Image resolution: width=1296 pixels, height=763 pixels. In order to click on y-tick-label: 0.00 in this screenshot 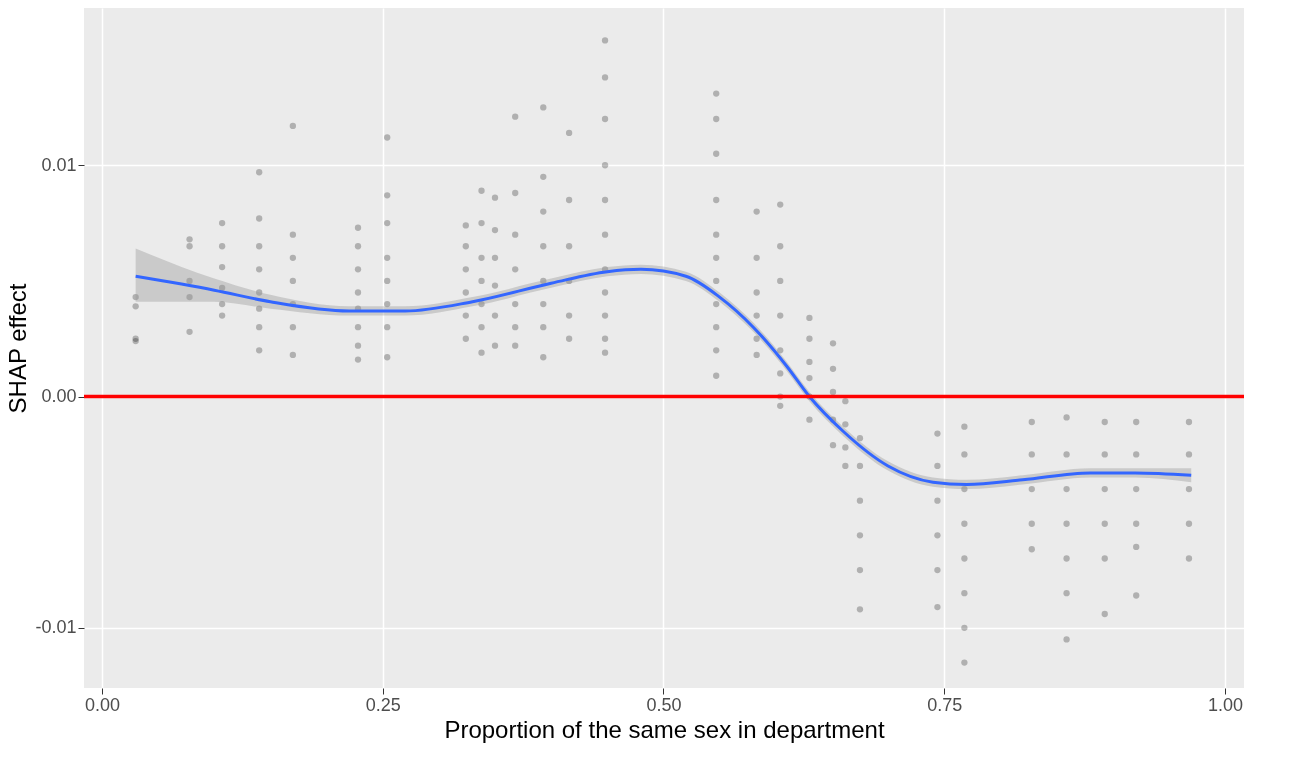, I will do `click(59, 396)`.